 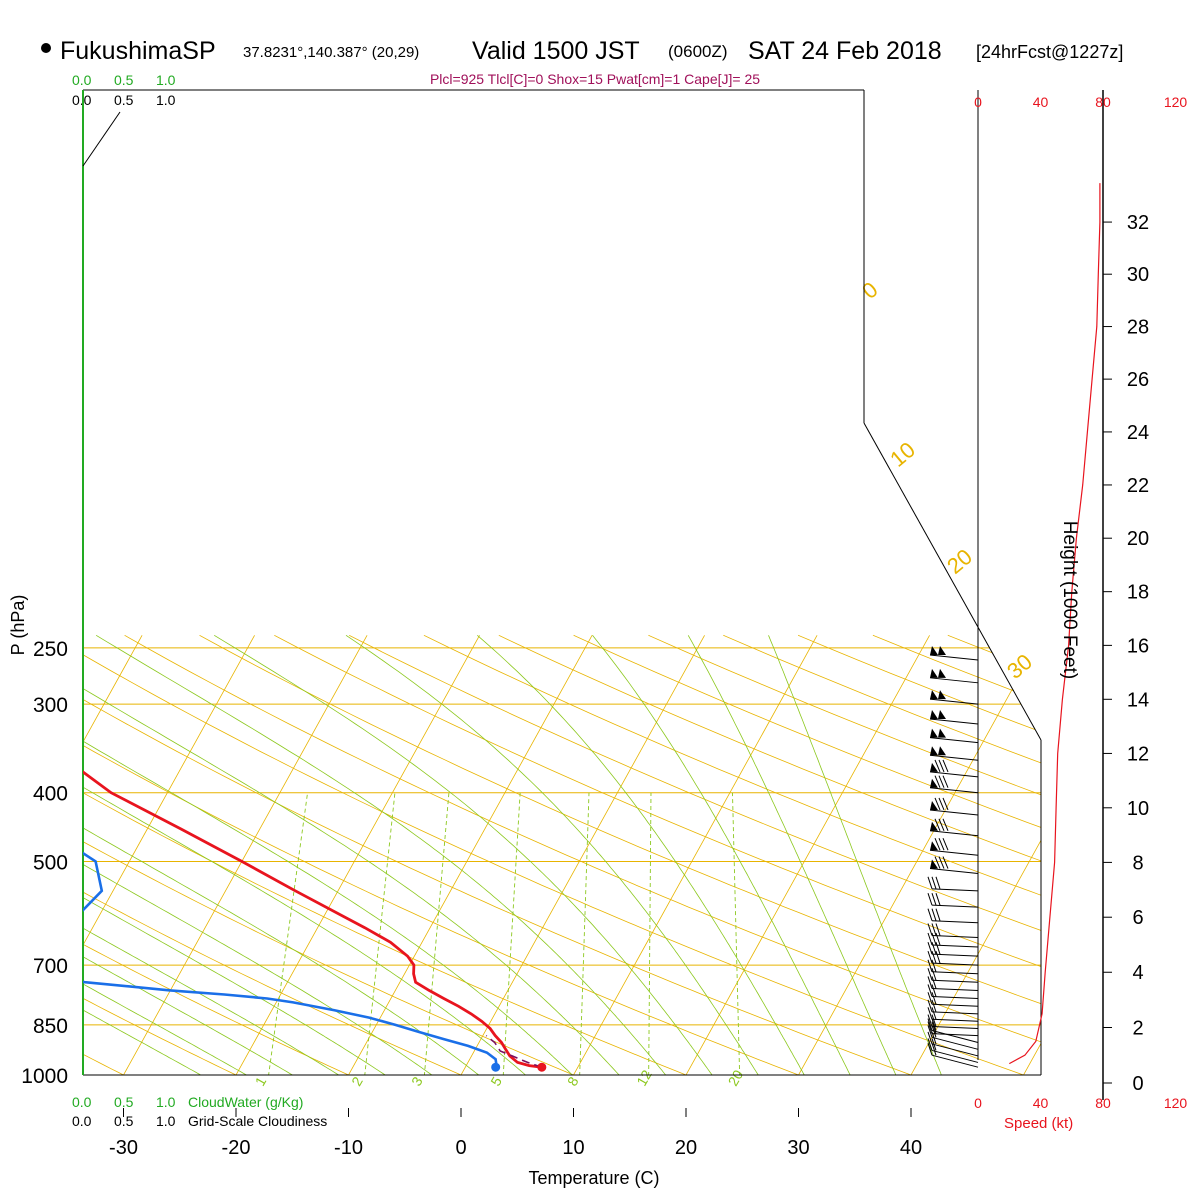 What do you see at coordinates (1138, 539) in the screenshot?
I see `height-tick-label: 20` at bounding box center [1138, 539].